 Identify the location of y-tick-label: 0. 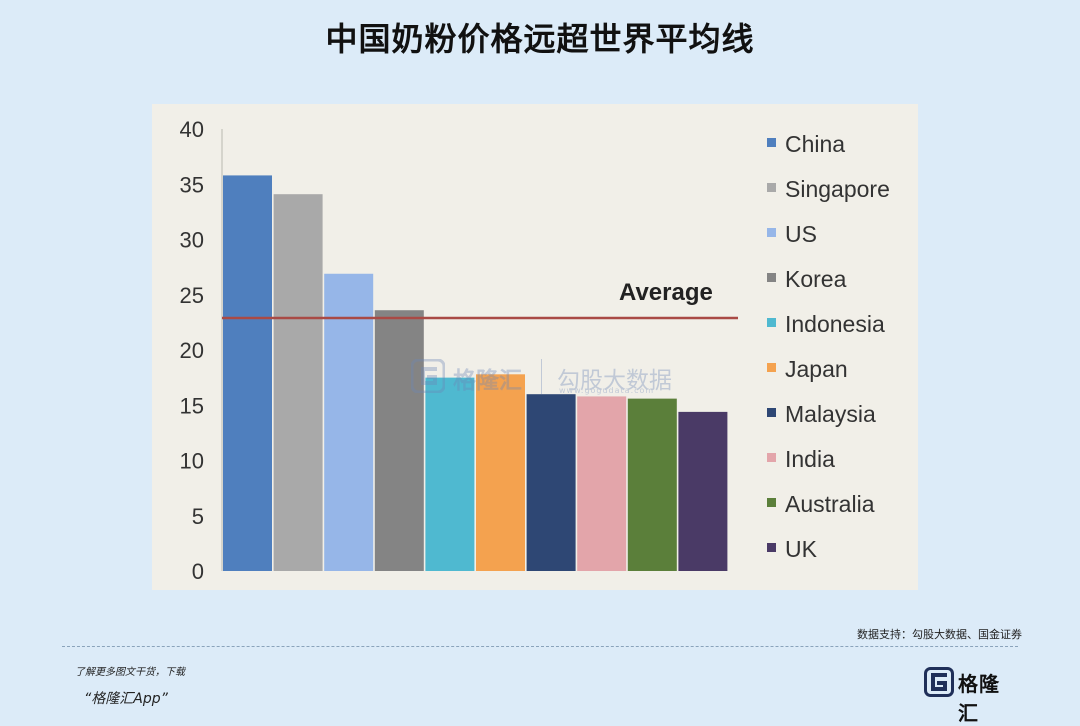
(198, 571).